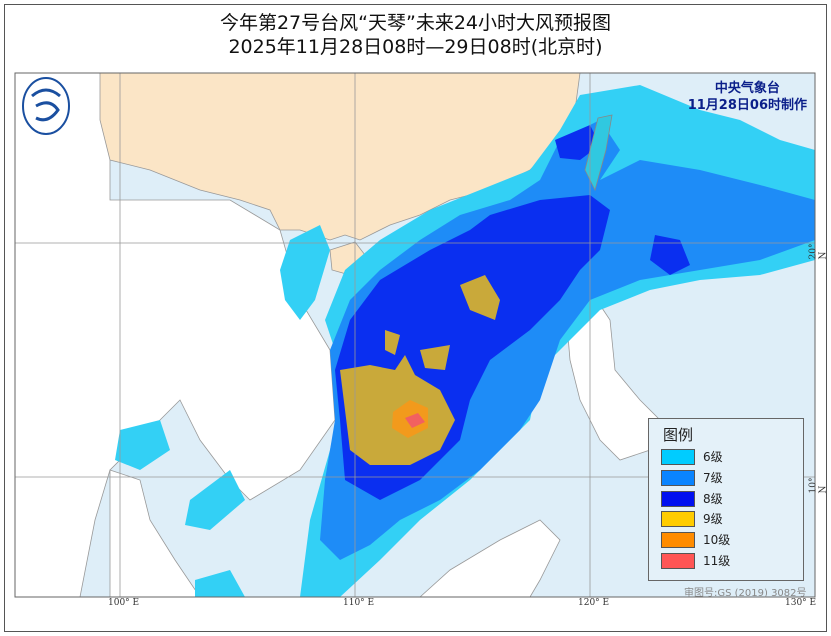 The image size is (831, 636). I want to click on lon-label: 100° E, so click(124, 603).